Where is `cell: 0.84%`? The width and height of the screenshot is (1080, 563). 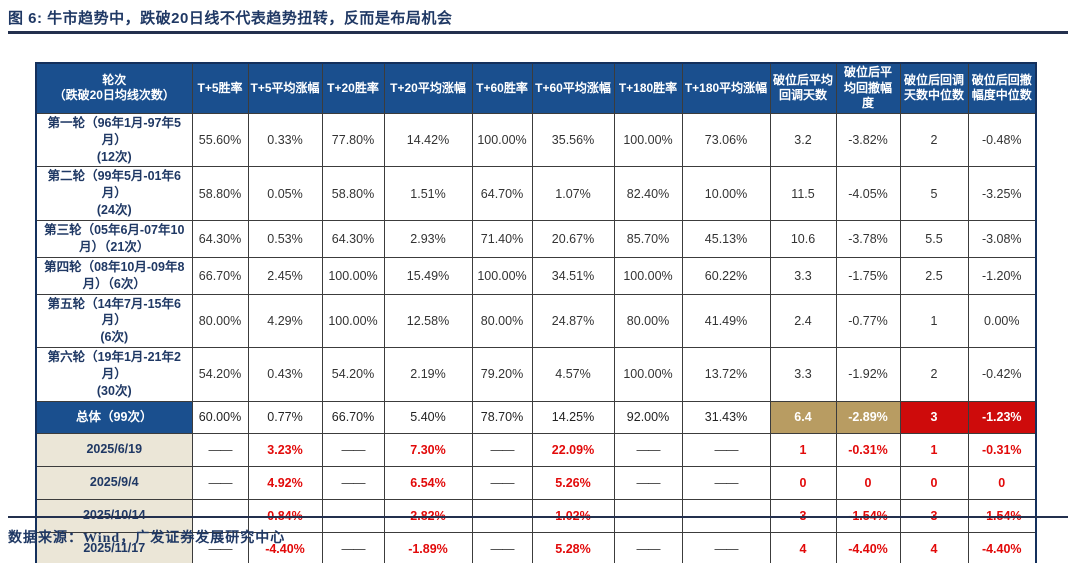 cell: 0.84% is located at coordinates (285, 515).